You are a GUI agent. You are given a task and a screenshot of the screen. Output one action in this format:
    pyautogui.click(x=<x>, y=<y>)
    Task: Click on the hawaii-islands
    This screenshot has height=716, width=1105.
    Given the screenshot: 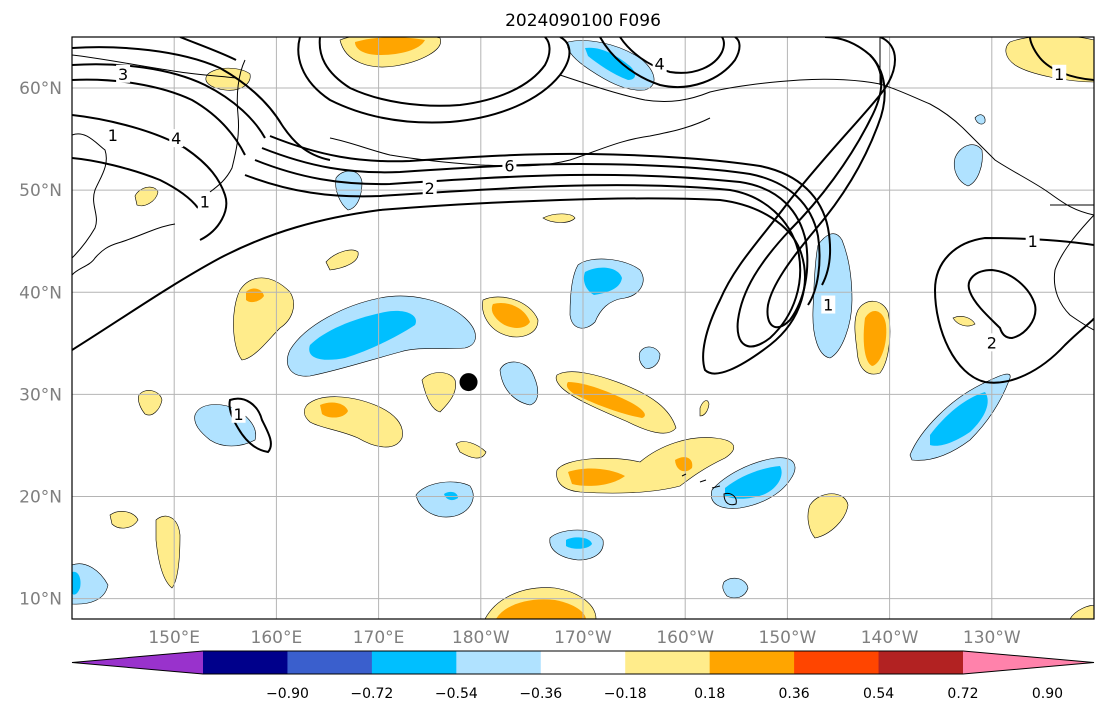 What is the action you would take?
    pyautogui.click(x=709, y=489)
    